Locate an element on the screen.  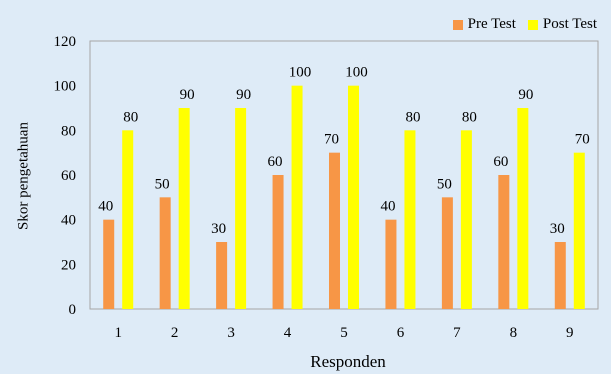
x-tick-label: 1 is located at coordinates (118, 333).